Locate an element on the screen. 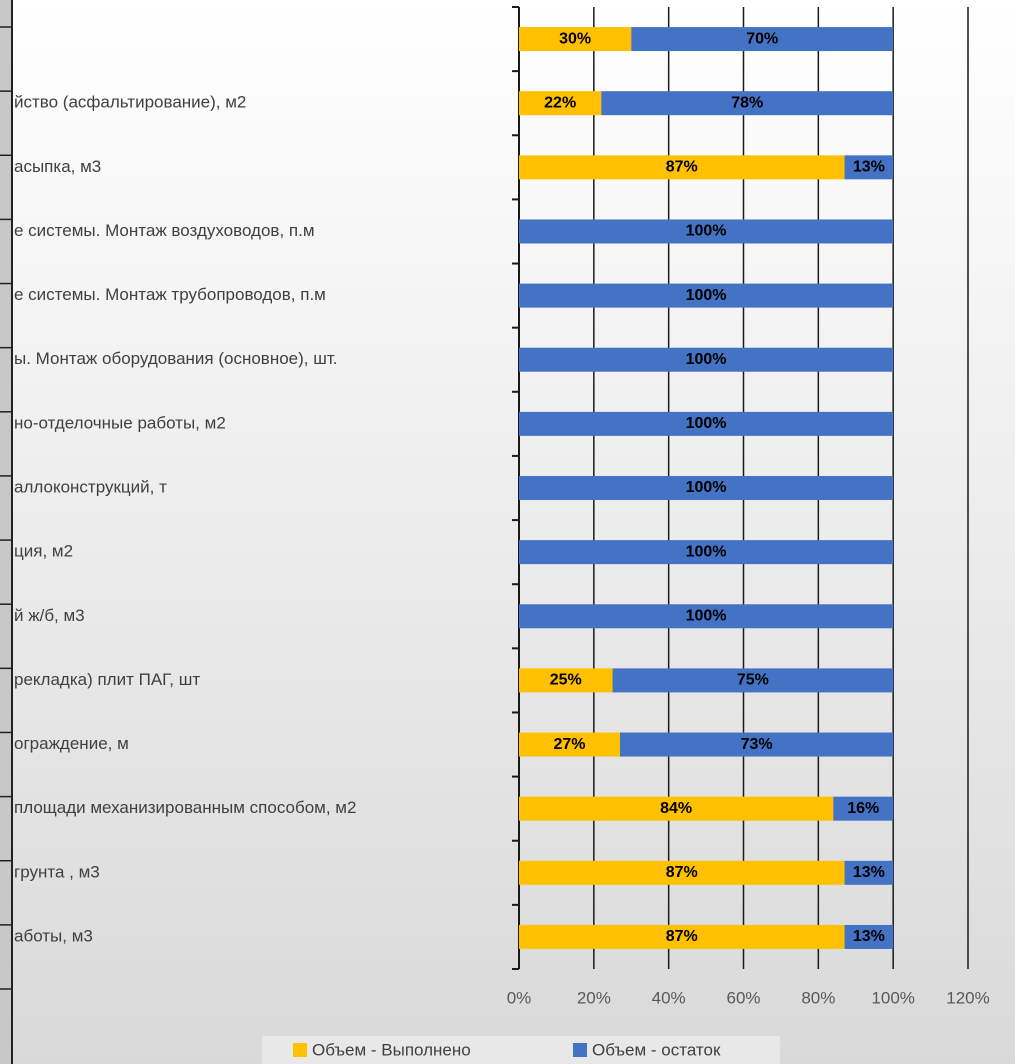 The height and width of the screenshot is (1064, 1015). value-label: 75% is located at coordinates (753, 680).